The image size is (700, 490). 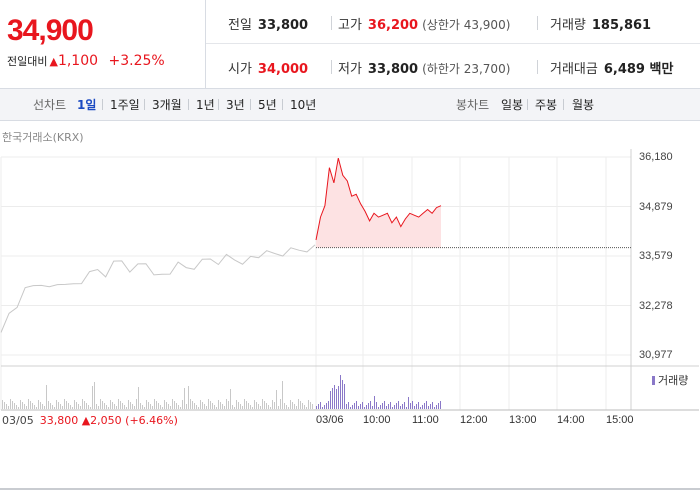 I want to click on current-price: 34,900, so click(x=50, y=30).